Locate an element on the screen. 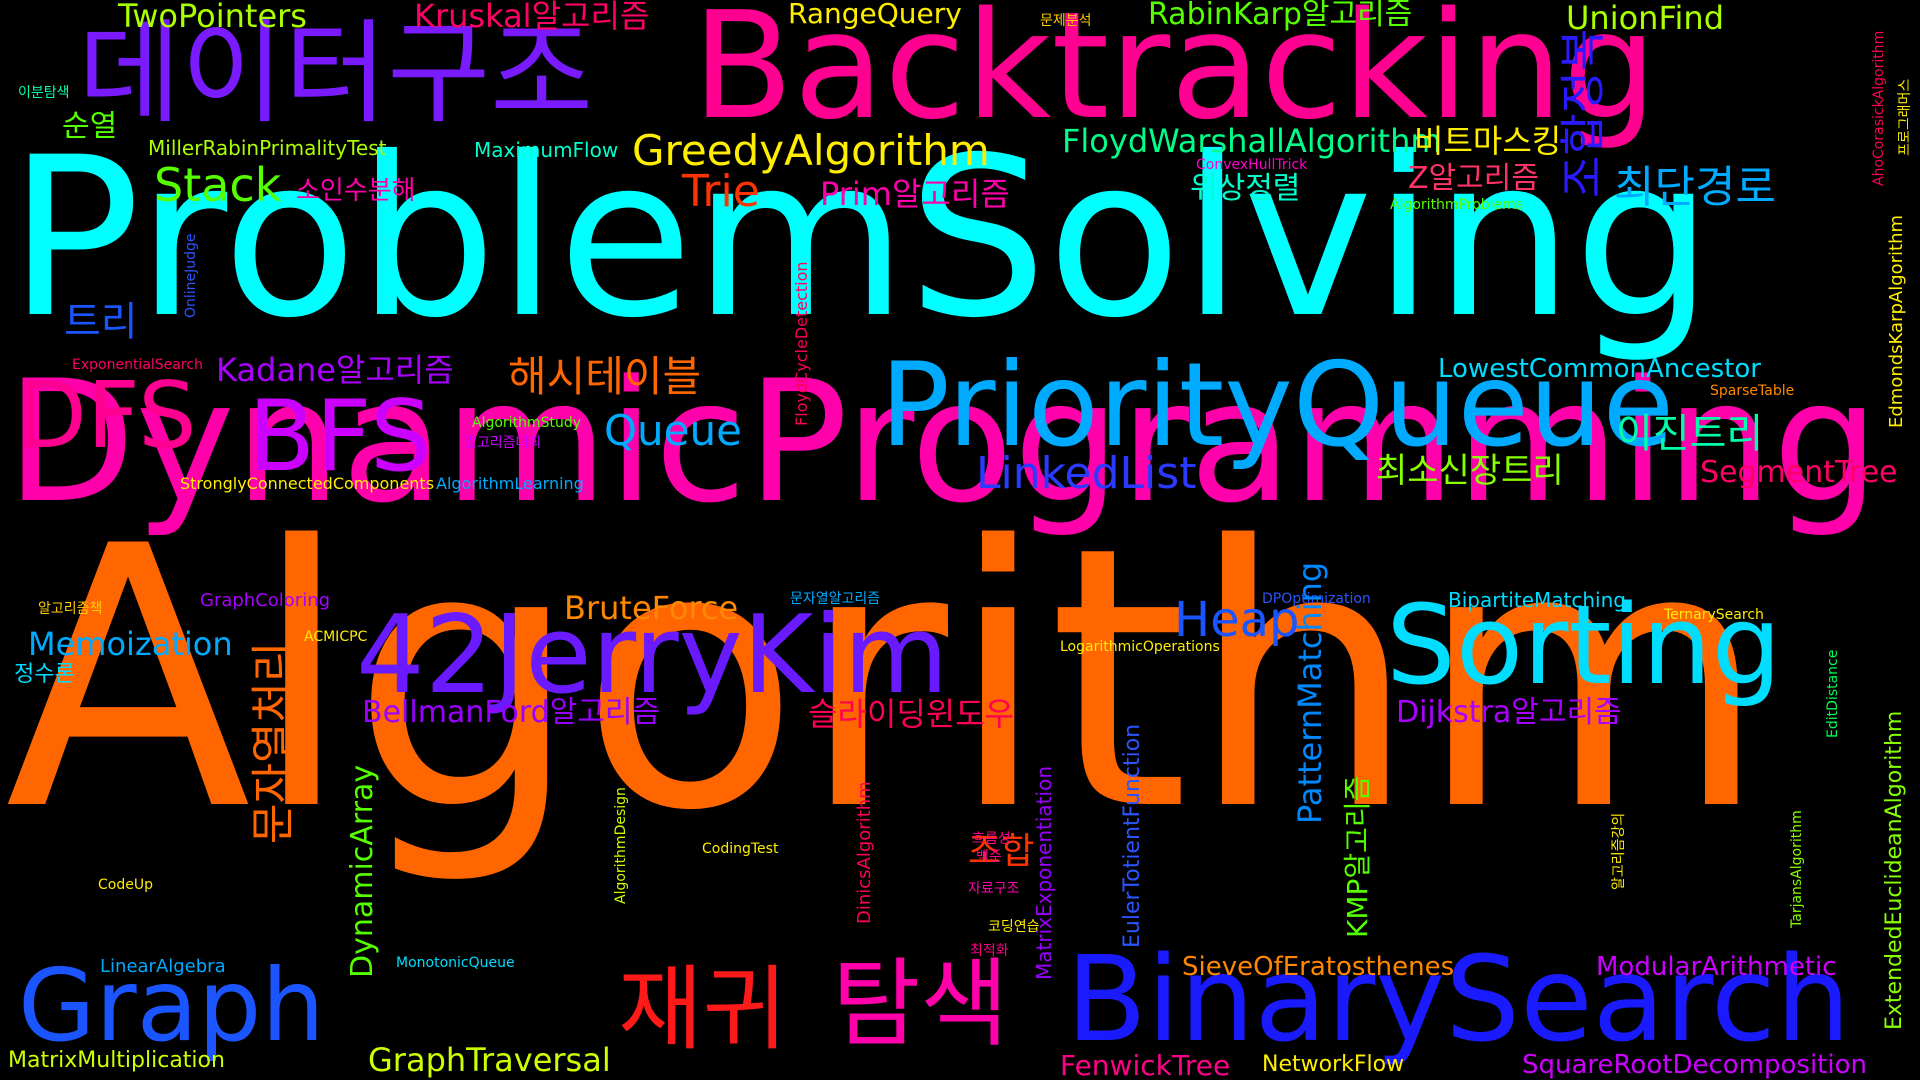 This screenshot has height=1080, width=1920. word-bfs: BFS is located at coordinates (340, 437).